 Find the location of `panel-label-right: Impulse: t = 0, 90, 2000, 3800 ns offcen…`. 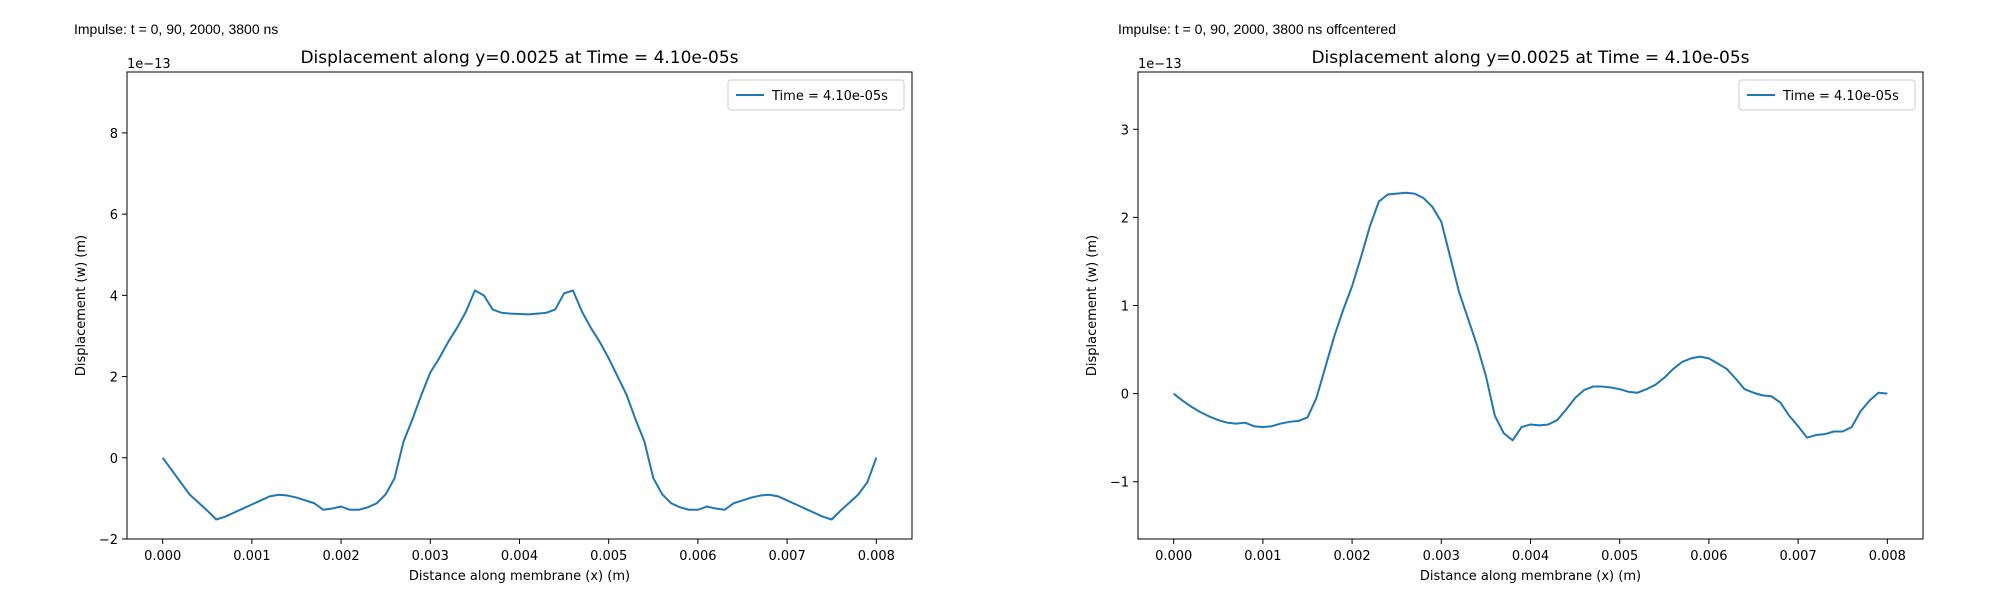

panel-label-right: Impulse: t = 0, 90, 2000, 3800 ns offcen… is located at coordinates (1257, 29).